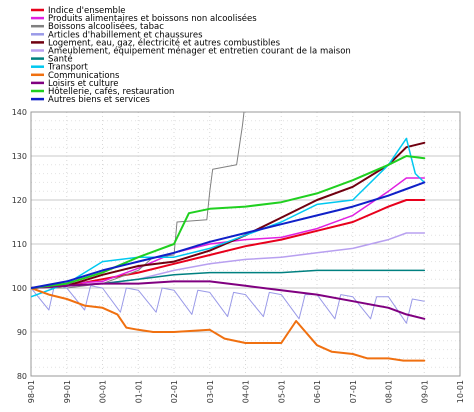 The width and height of the screenshot is (474, 412). What do you see at coordinates (87, 11) in the screenshot?
I see `legend-label: Indice d'ensemble` at bounding box center [87, 11].